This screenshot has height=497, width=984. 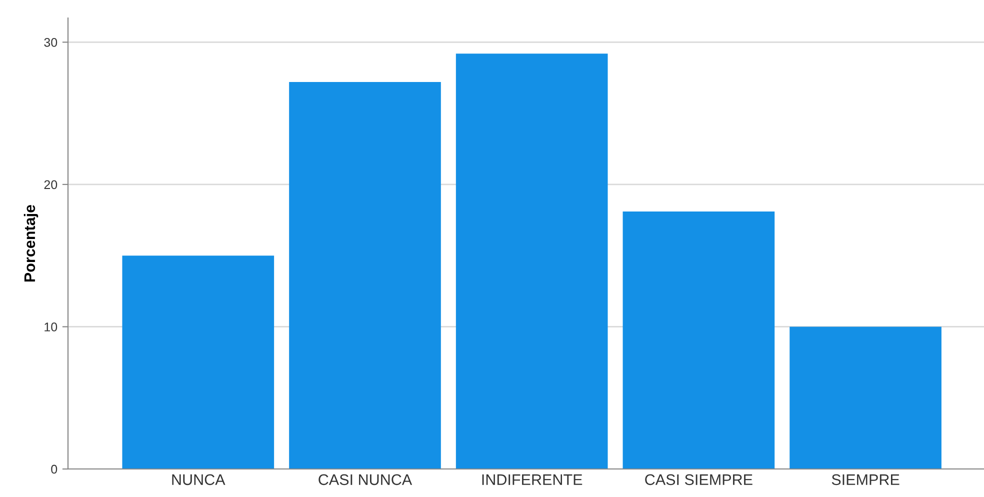 What do you see at coordinates (54, 469) in the screenshot?
I see `y-tick-label: 0` at bounding box center [54, 469].